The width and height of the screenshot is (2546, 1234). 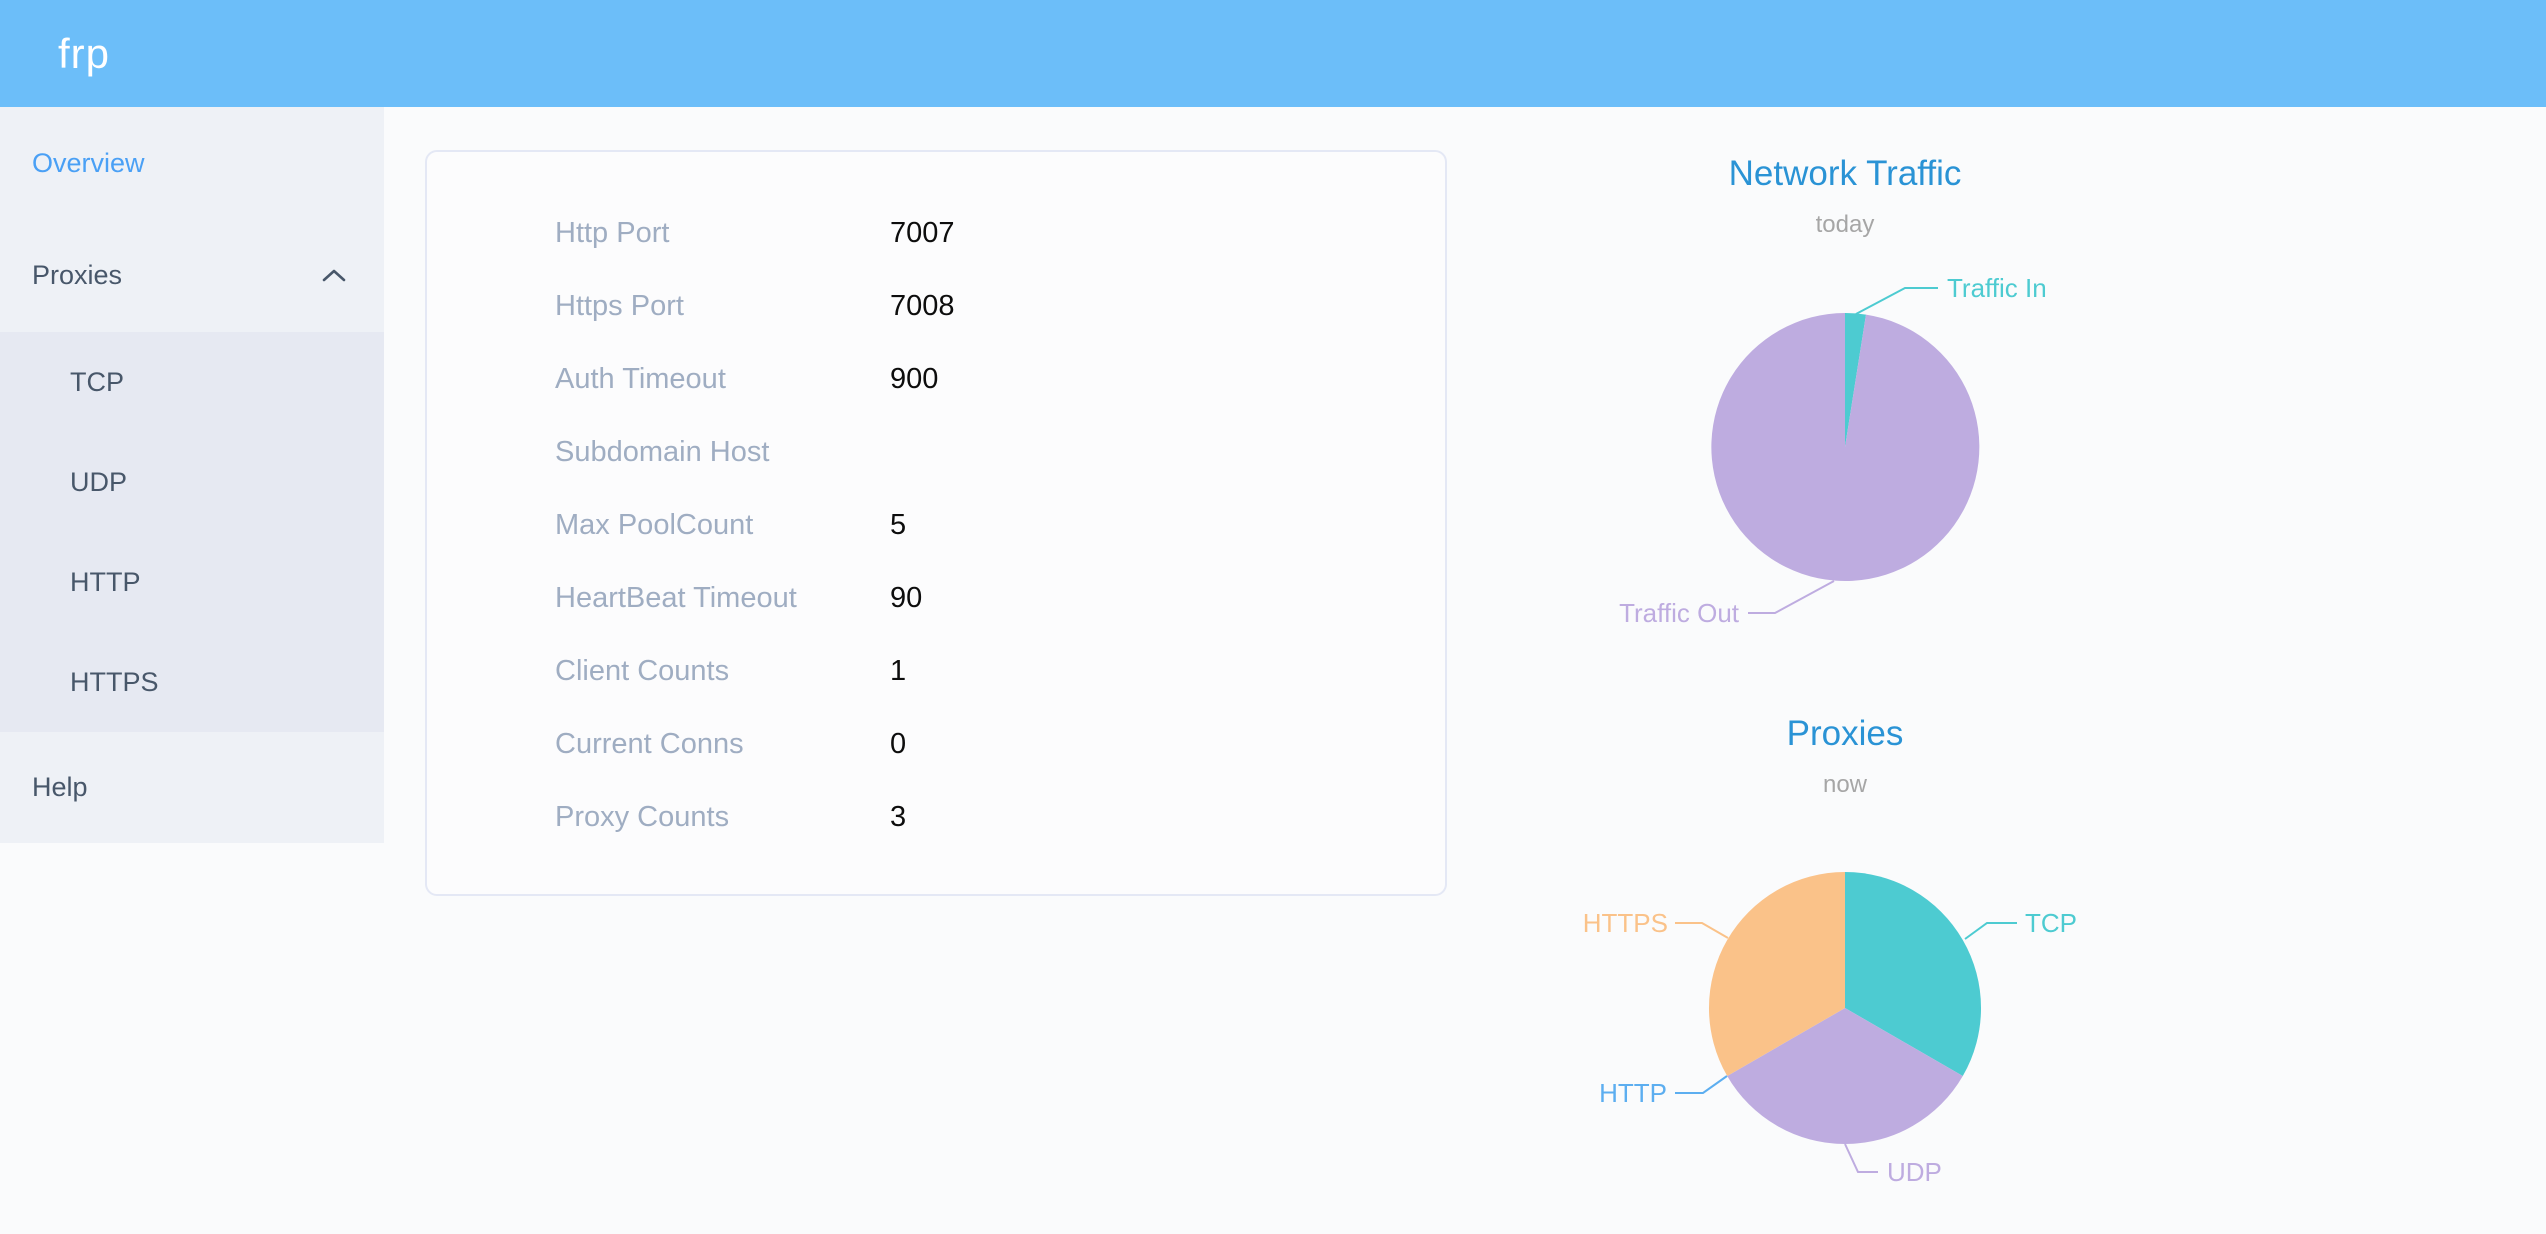 I want to click on row-label: Http Port, so click(x=612, y=233).